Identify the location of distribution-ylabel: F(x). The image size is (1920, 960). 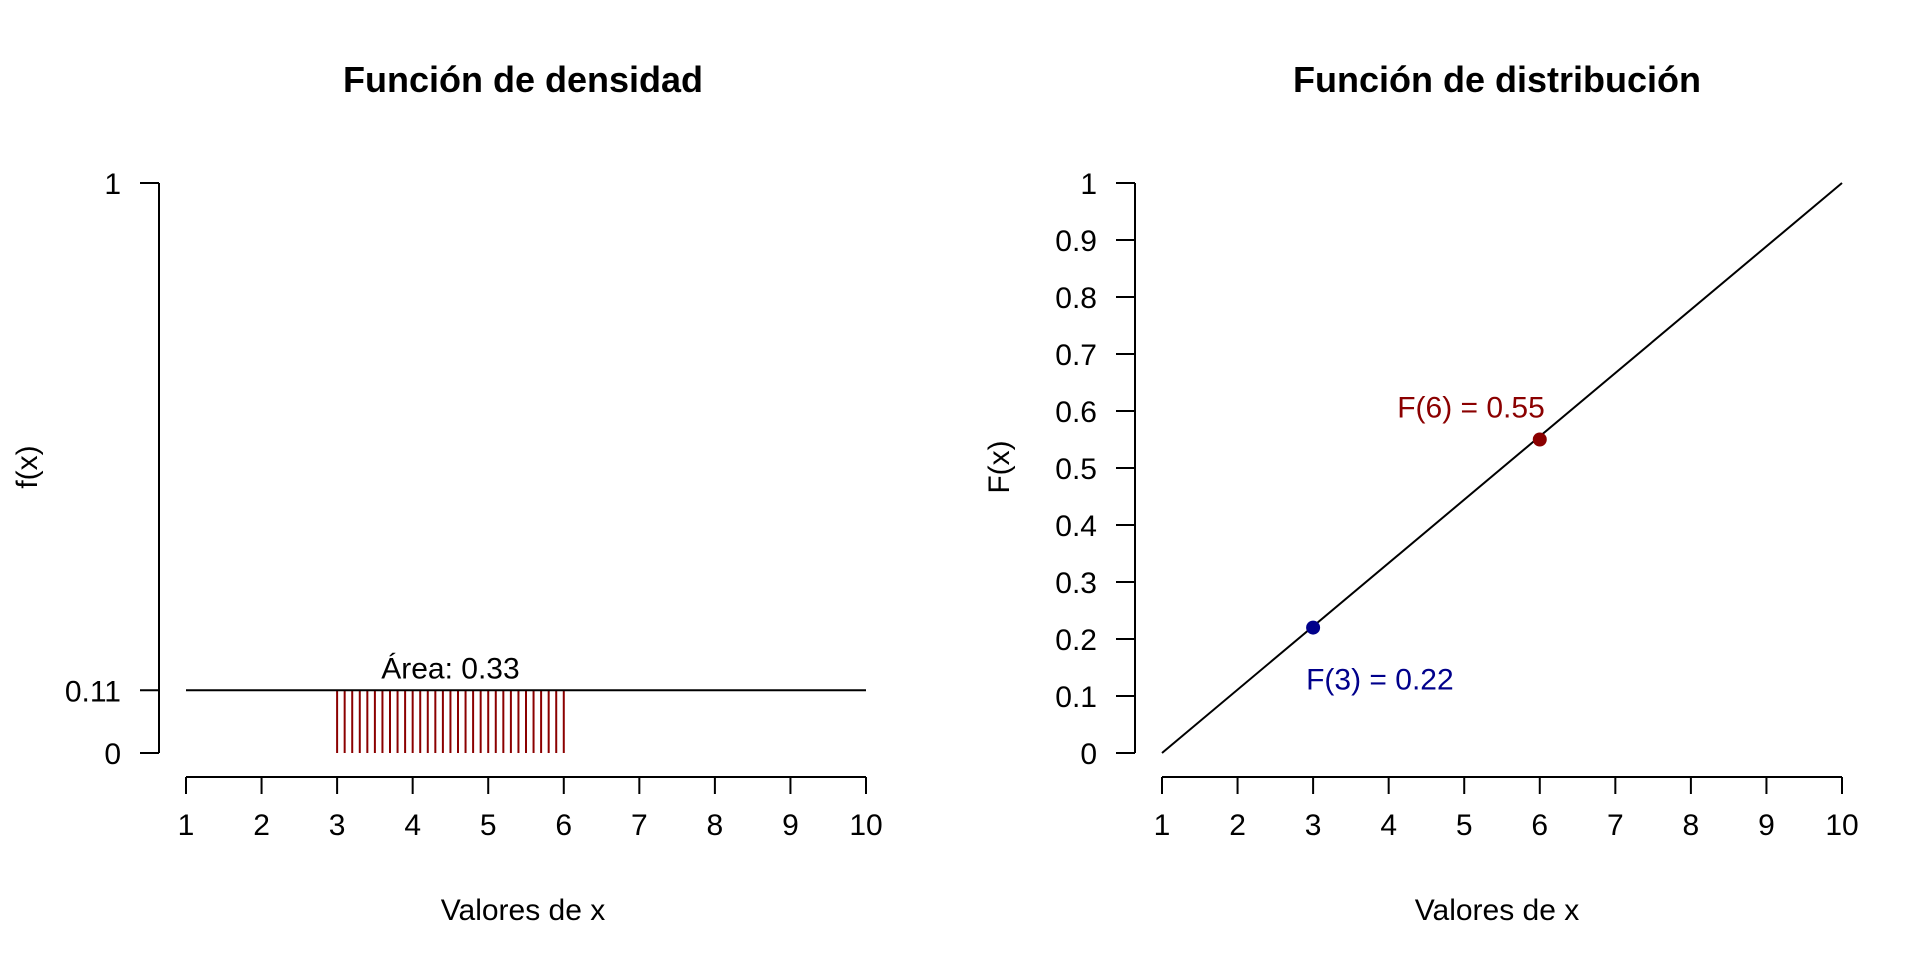
(999, 466).